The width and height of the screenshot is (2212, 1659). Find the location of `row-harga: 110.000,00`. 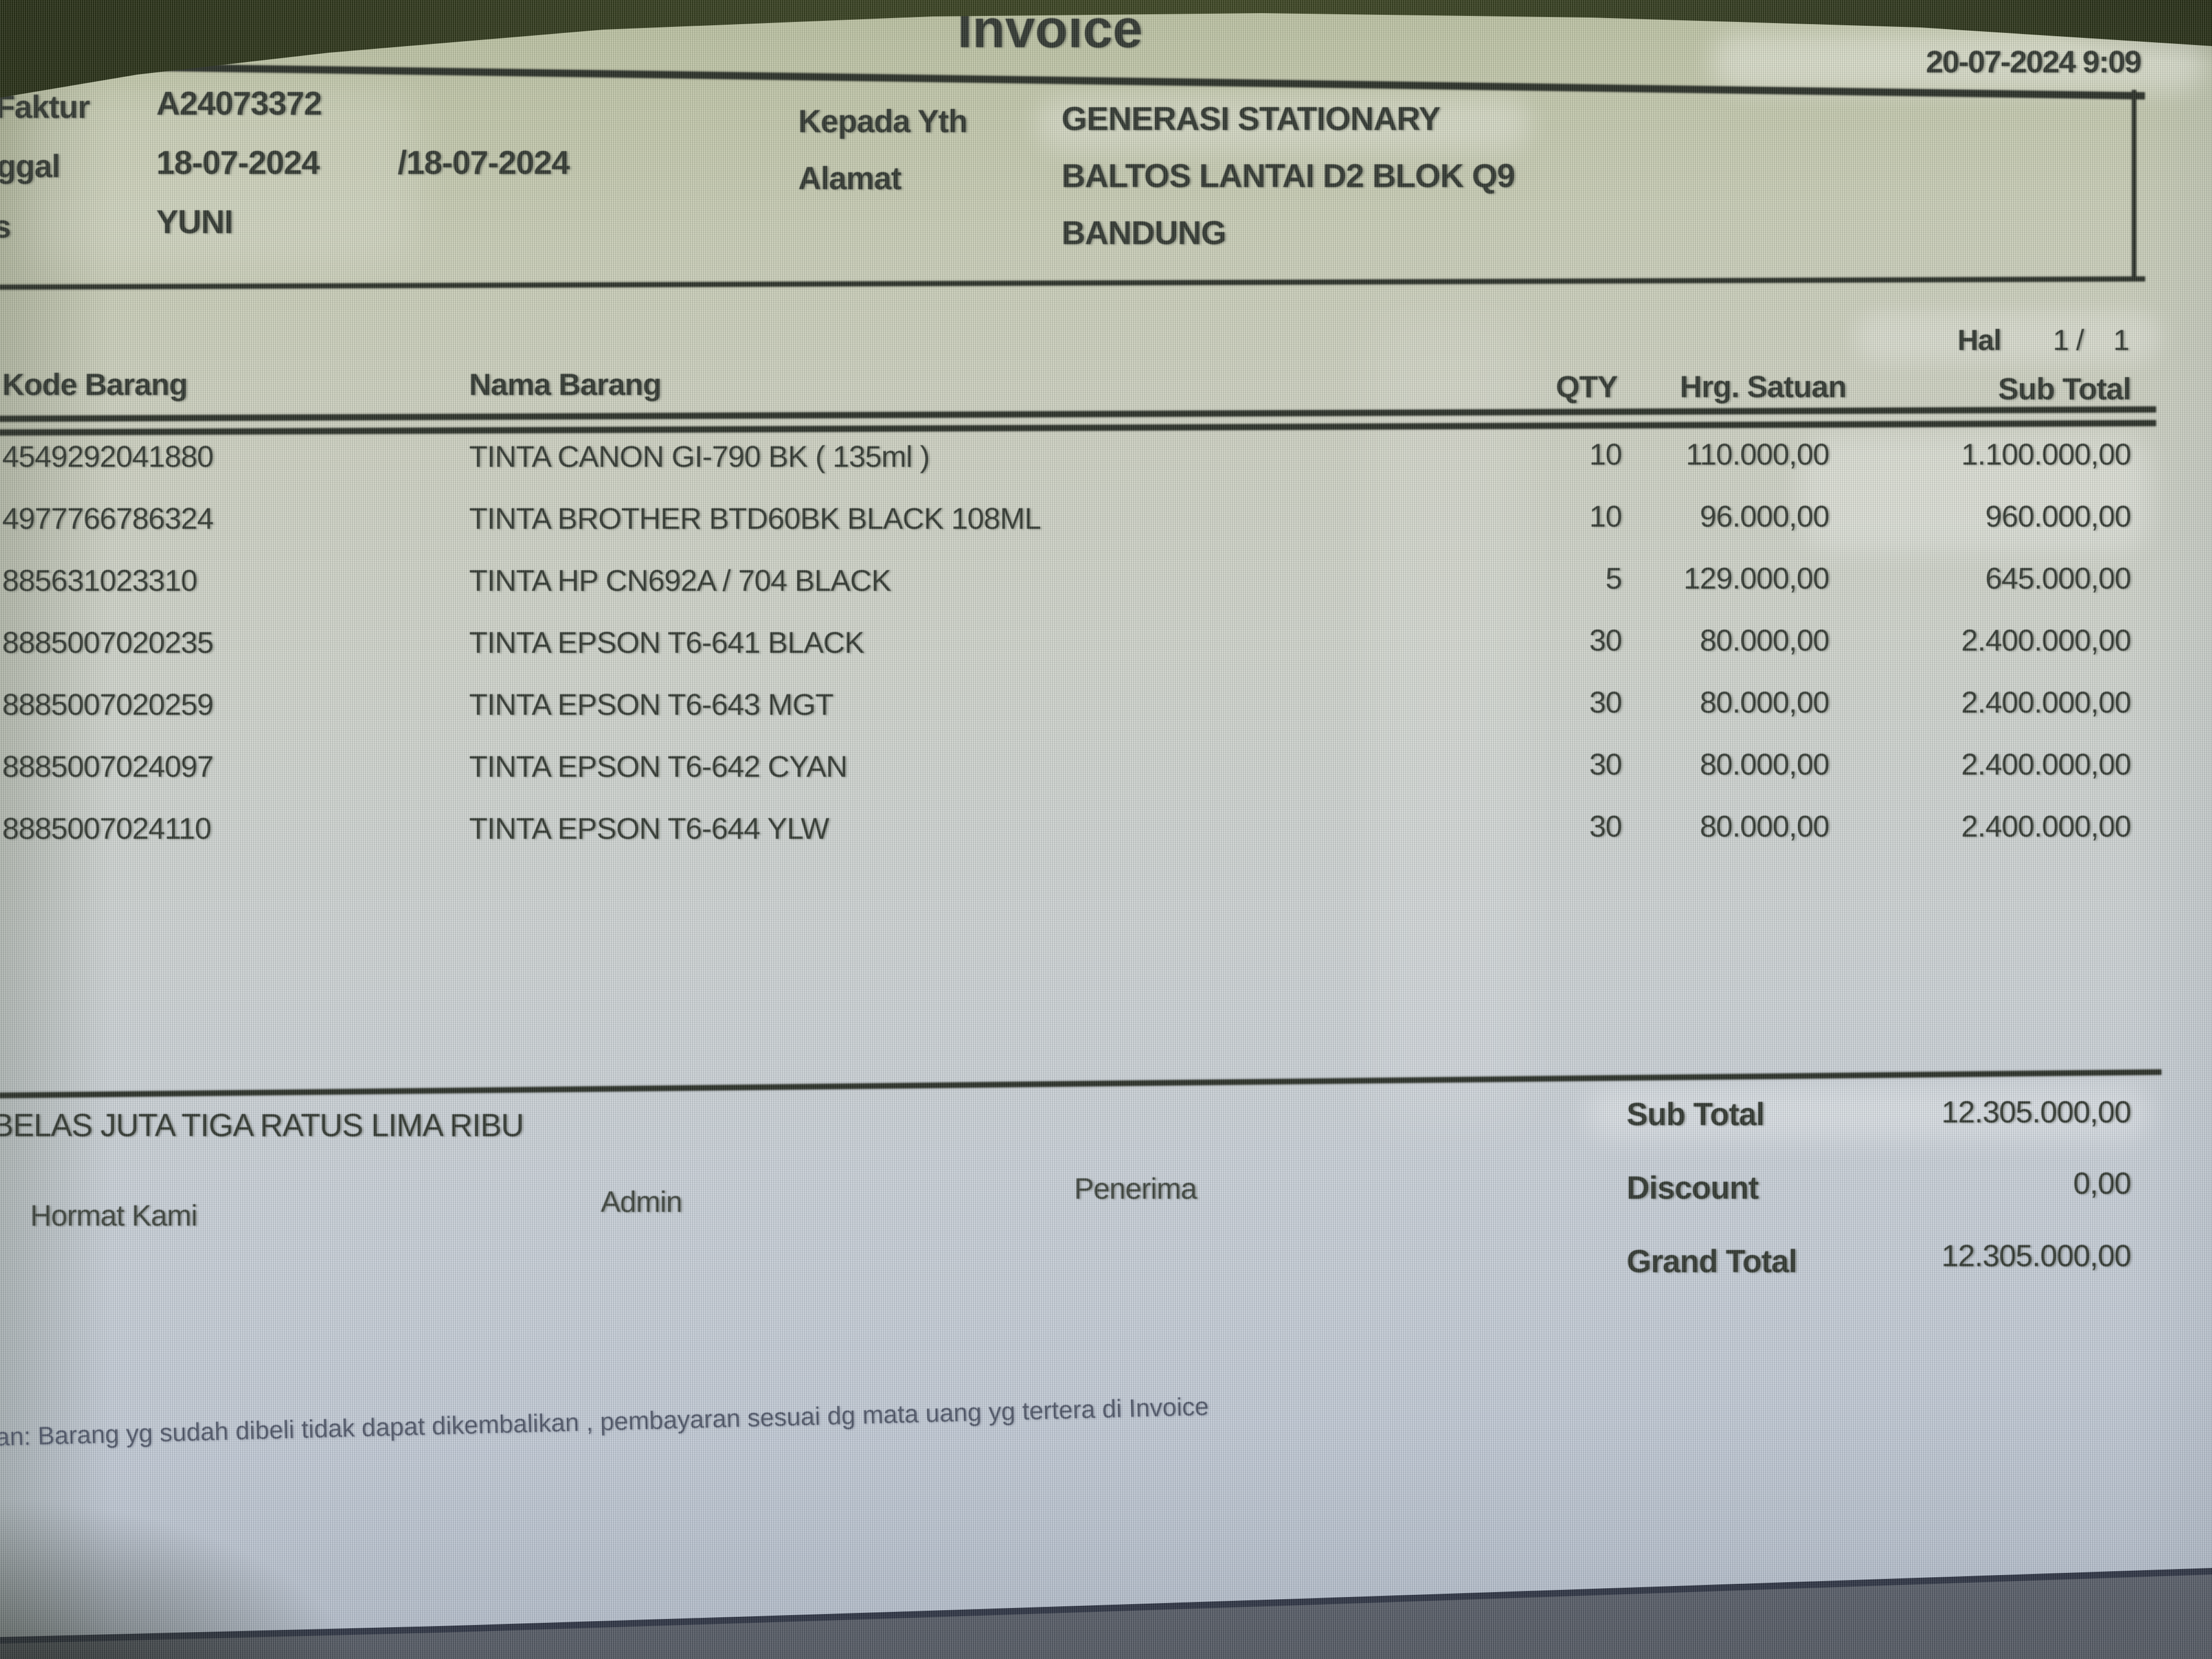

row-harga: 110.000,00 is located at coordinates (1758, 454).